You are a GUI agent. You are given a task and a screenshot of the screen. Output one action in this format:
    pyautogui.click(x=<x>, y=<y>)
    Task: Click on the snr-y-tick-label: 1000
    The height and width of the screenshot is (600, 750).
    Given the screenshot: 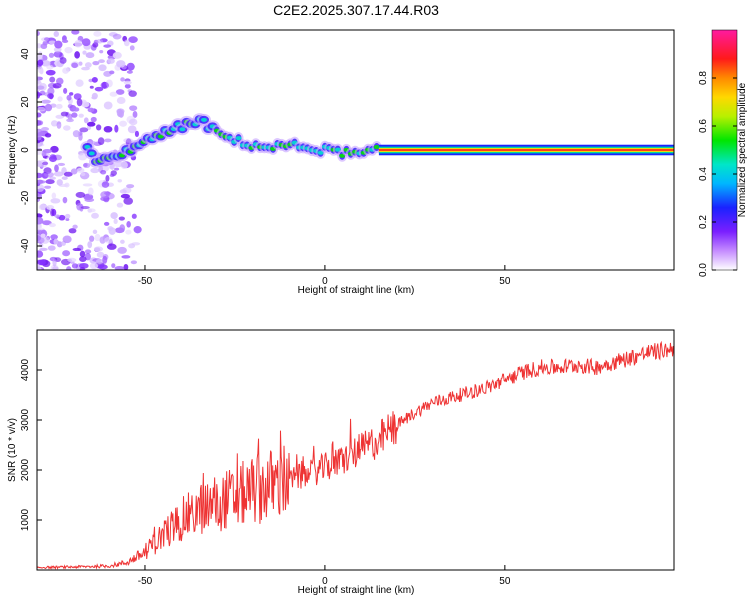 What is the action you would take?
    pyautogui.click(x=25, y=519)
    